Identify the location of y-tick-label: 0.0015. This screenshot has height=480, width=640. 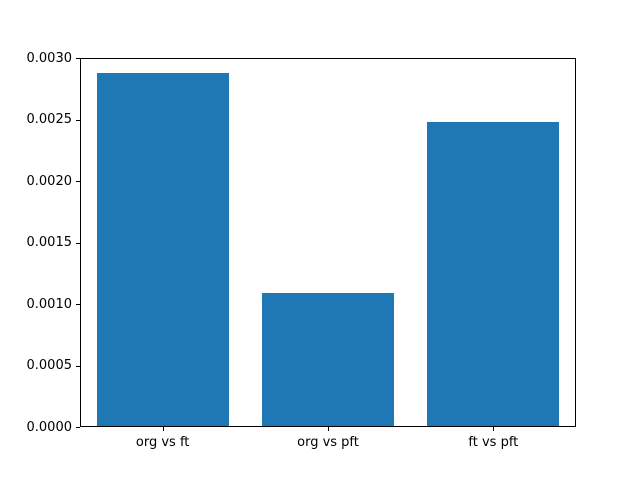
(49, 242).